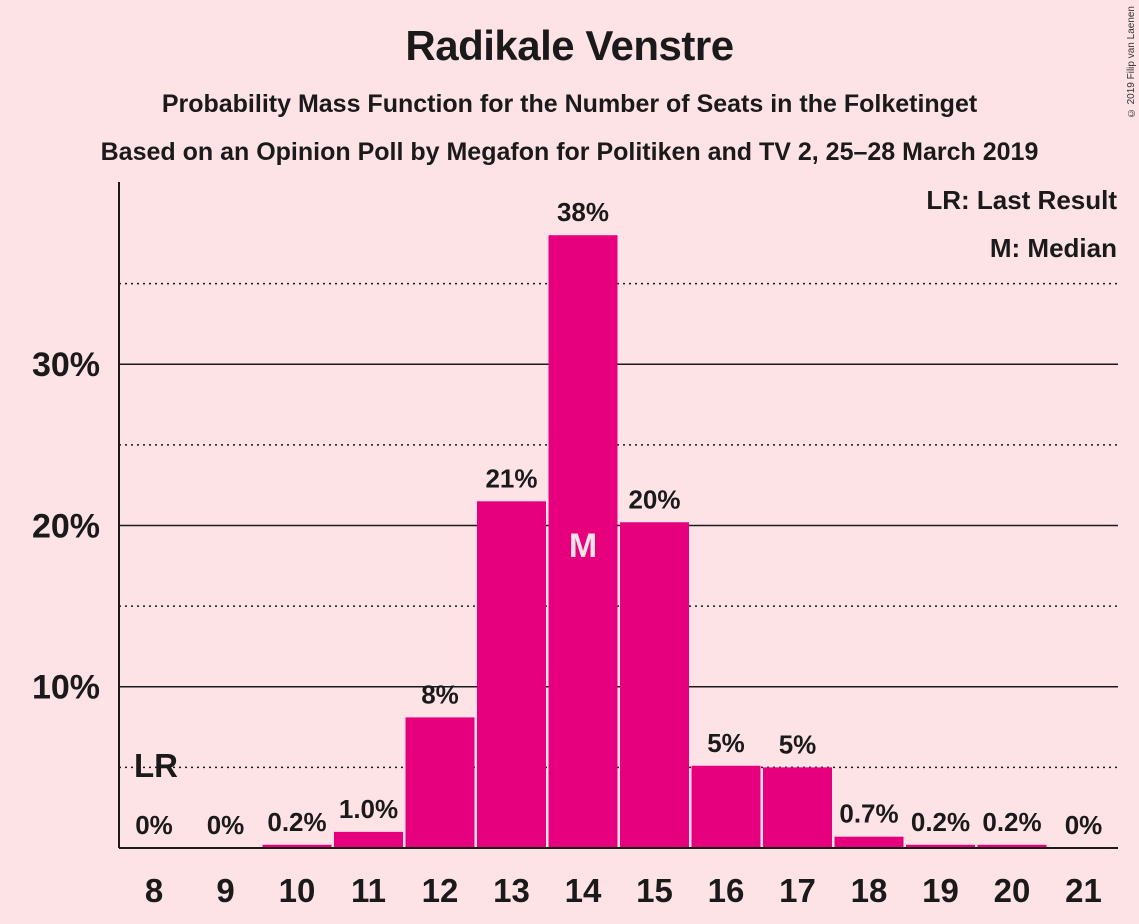 Image resolution: width=1139 pixels, height=924 pixels. I want to click on y-tick-label: 20%, so click(66, 526).